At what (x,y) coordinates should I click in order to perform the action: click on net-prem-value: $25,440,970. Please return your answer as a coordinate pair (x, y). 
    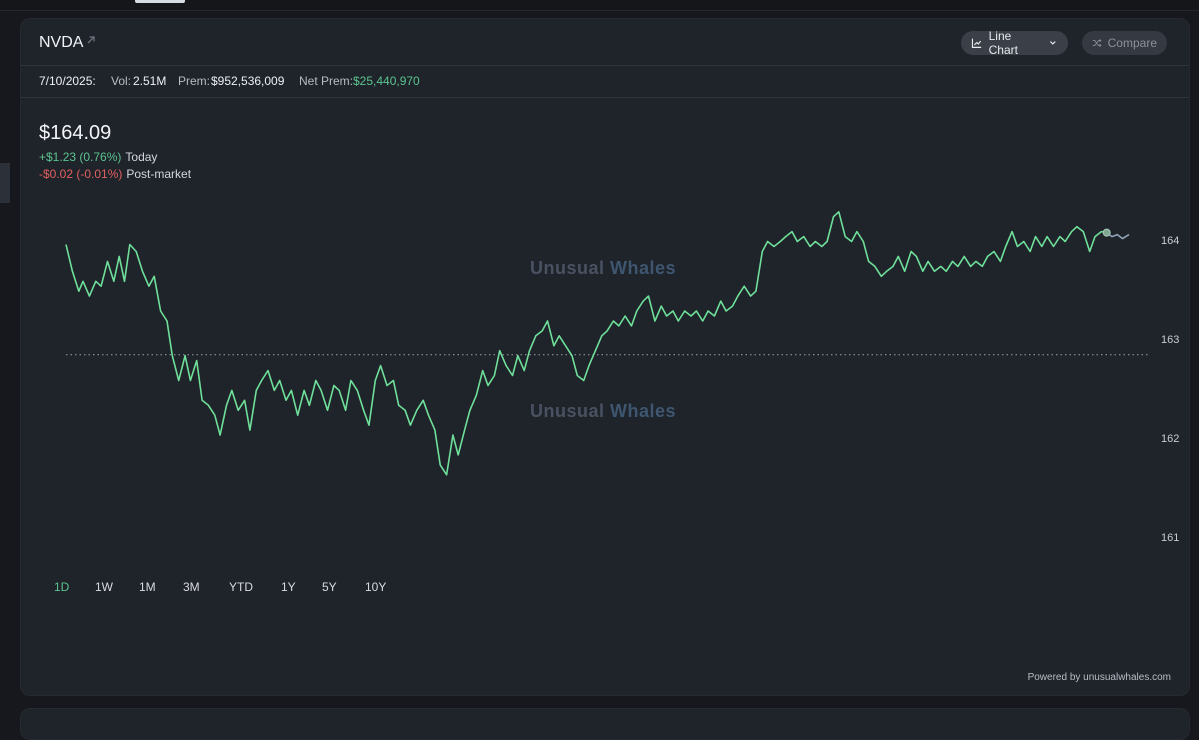
    Looking at the image, I should click on (386, 81).